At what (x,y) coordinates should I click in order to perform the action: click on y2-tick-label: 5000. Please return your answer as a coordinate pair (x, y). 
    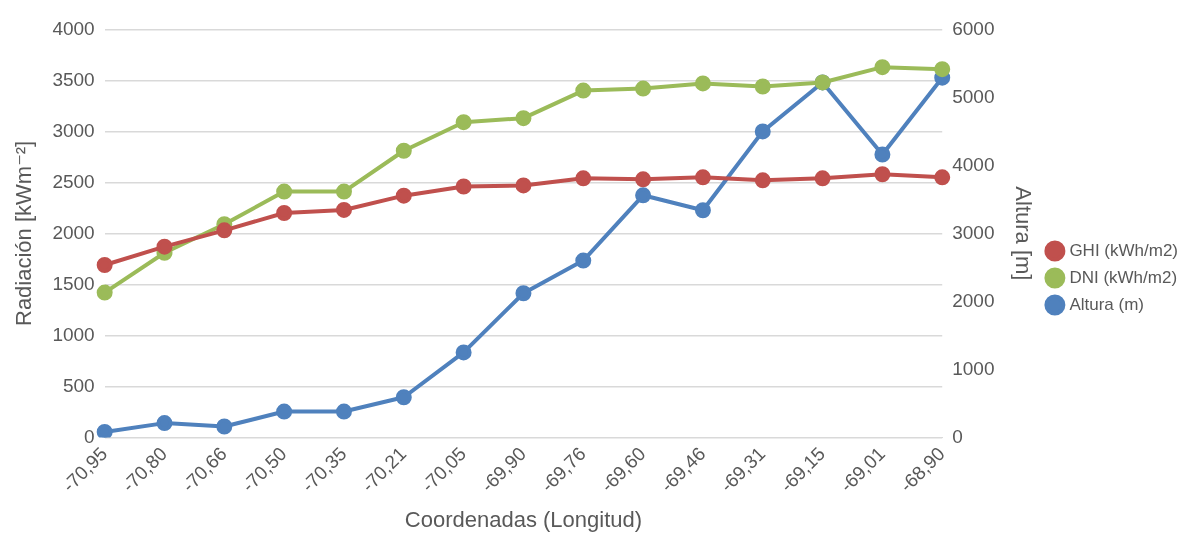
    Looking at the image, I should click on (973, 96).